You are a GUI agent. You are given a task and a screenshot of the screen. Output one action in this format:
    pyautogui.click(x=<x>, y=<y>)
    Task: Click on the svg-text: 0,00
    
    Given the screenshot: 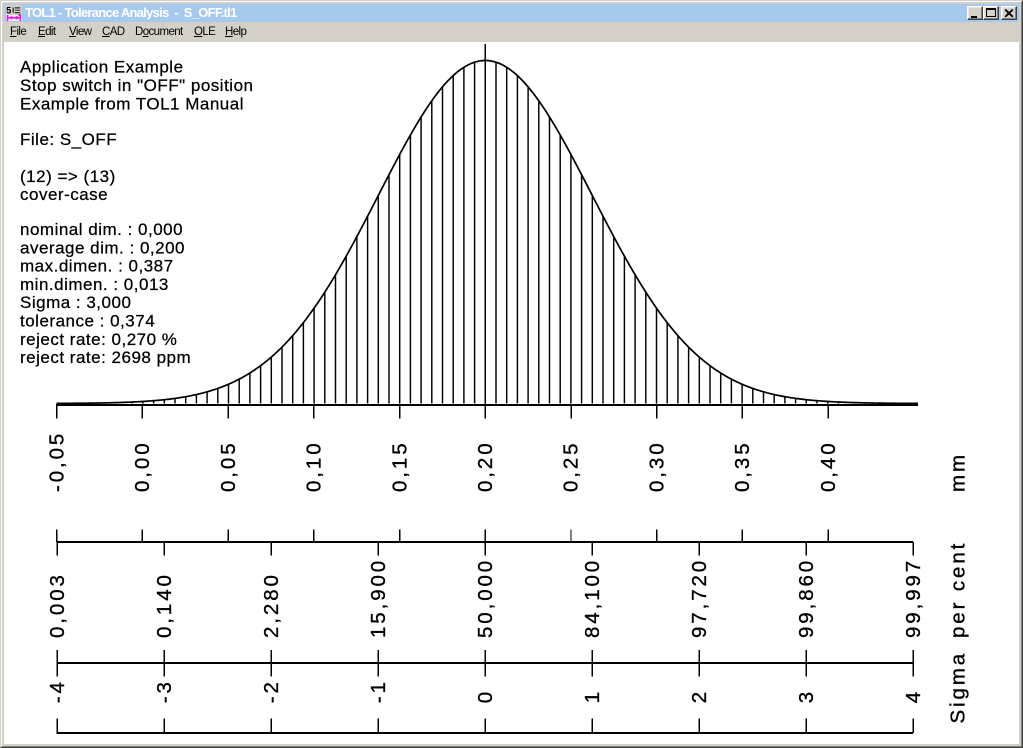 What is the action you would take?
    pyautogui.click(x=142, y=467)
    